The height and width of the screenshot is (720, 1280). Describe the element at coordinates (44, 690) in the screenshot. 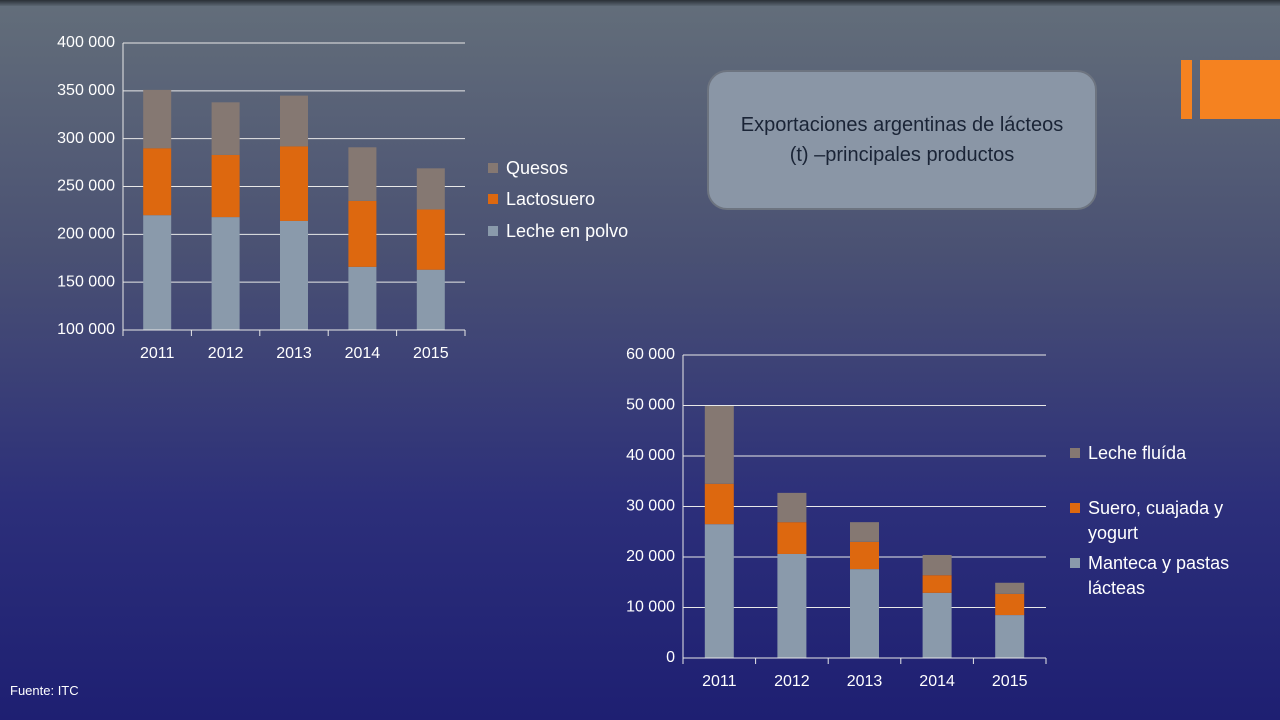

I see `source-note: Fuente: ITC` at that location.